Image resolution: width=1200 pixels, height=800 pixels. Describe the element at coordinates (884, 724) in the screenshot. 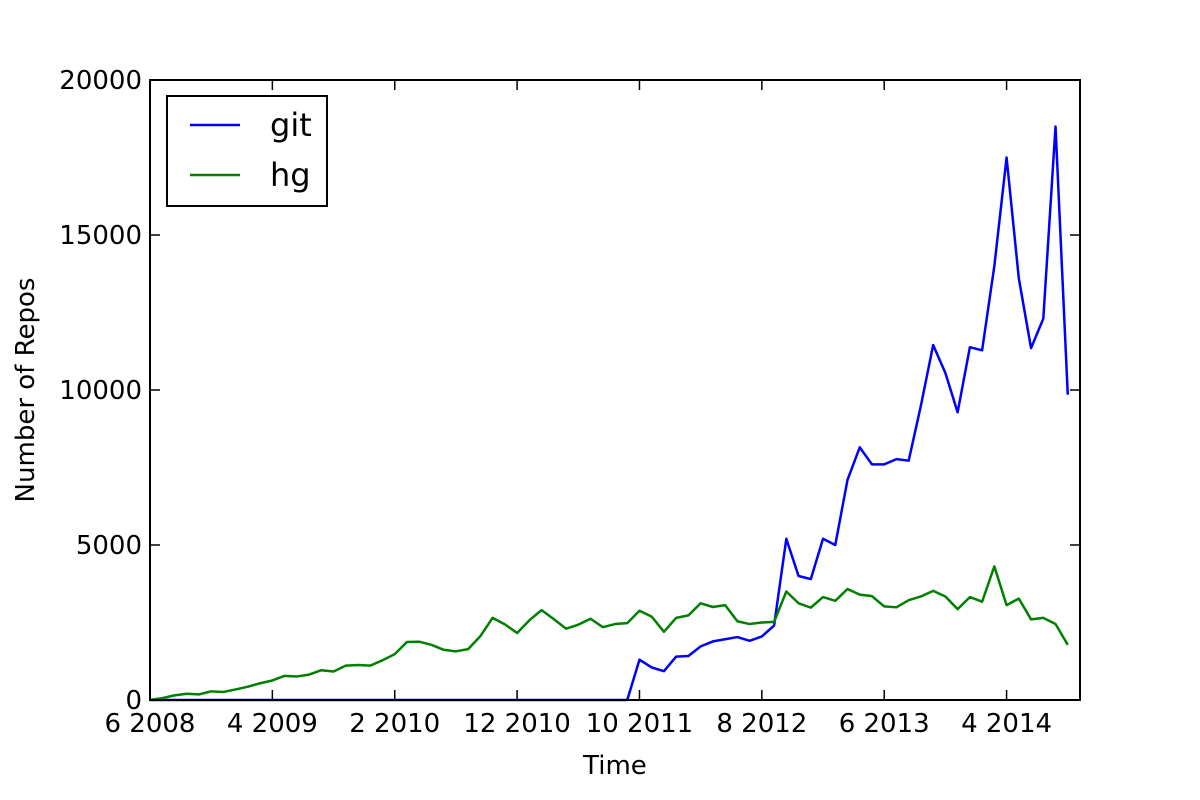

I see `x-tick-label: 6 2013` at that location.